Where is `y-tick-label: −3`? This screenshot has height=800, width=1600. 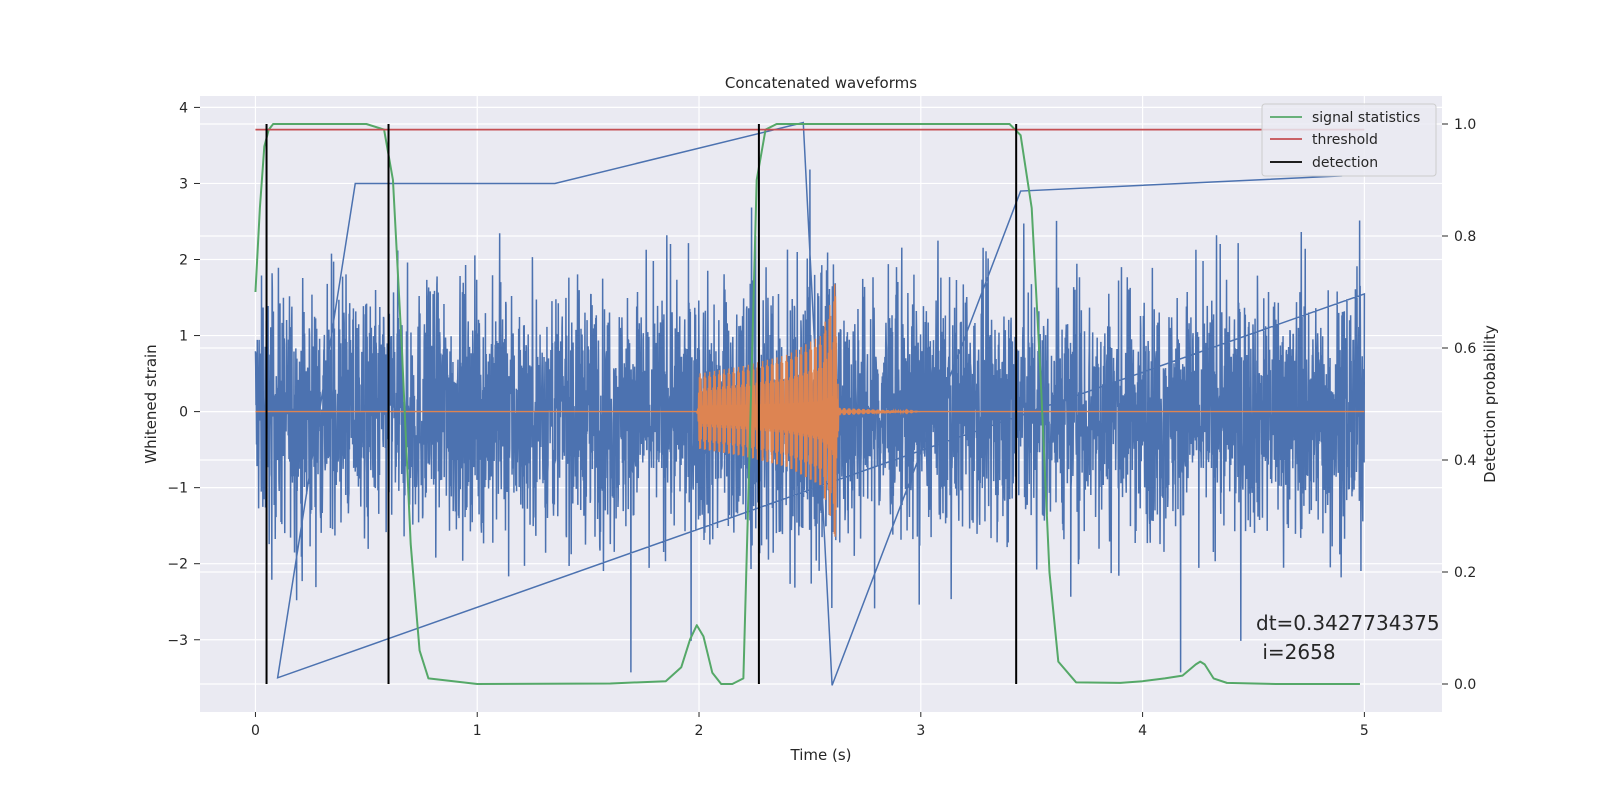
y-tick-label: −3 is located at coordinates (177, 641).